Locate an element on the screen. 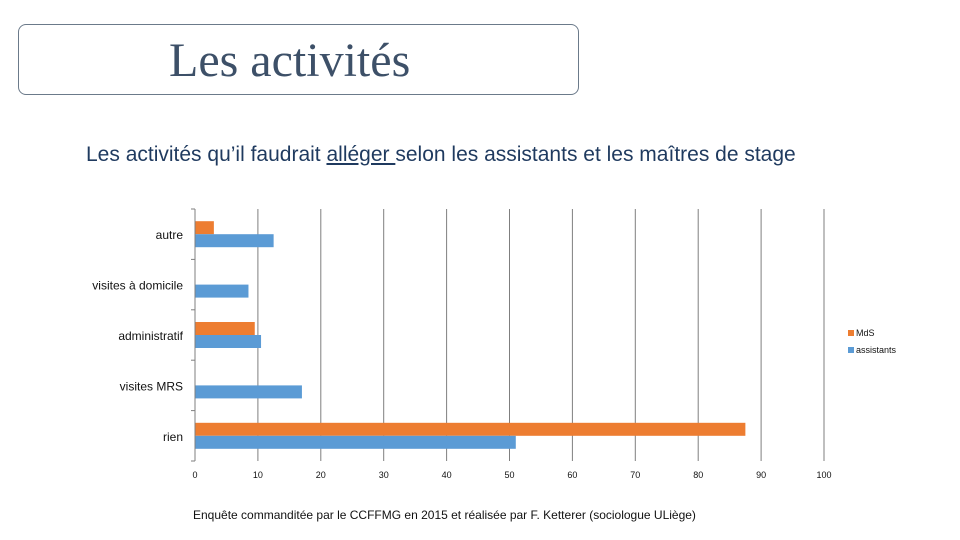 The height and width of the screenshot is (540, 960). category-label-4: rien is located at coordinates (173, 437).